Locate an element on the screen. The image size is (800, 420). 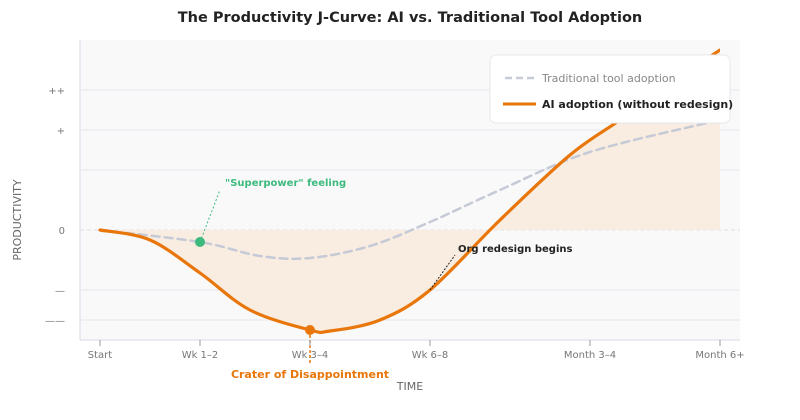
legend-label-ai: AI adoption (without redesign) is located at coordinates (637, 104).